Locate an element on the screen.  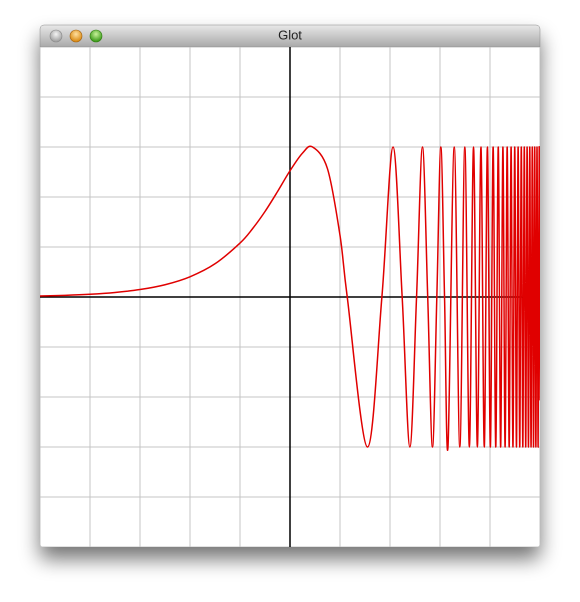
title-bar is located at coordinates (290, 36).